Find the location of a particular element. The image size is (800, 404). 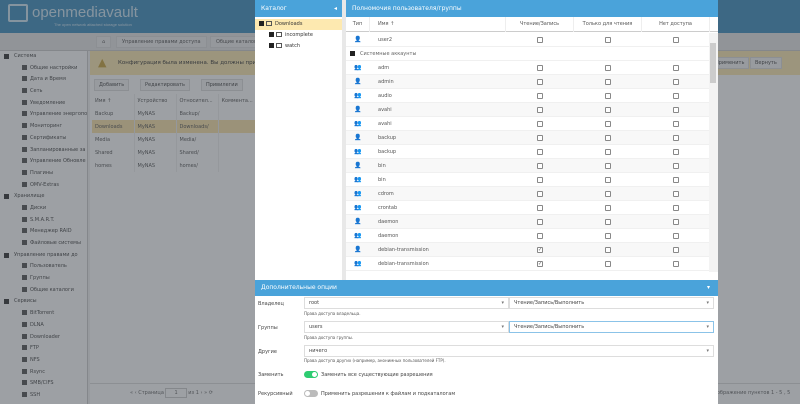

permission-row: 👥 daemon is located at coordinates (527, 236).